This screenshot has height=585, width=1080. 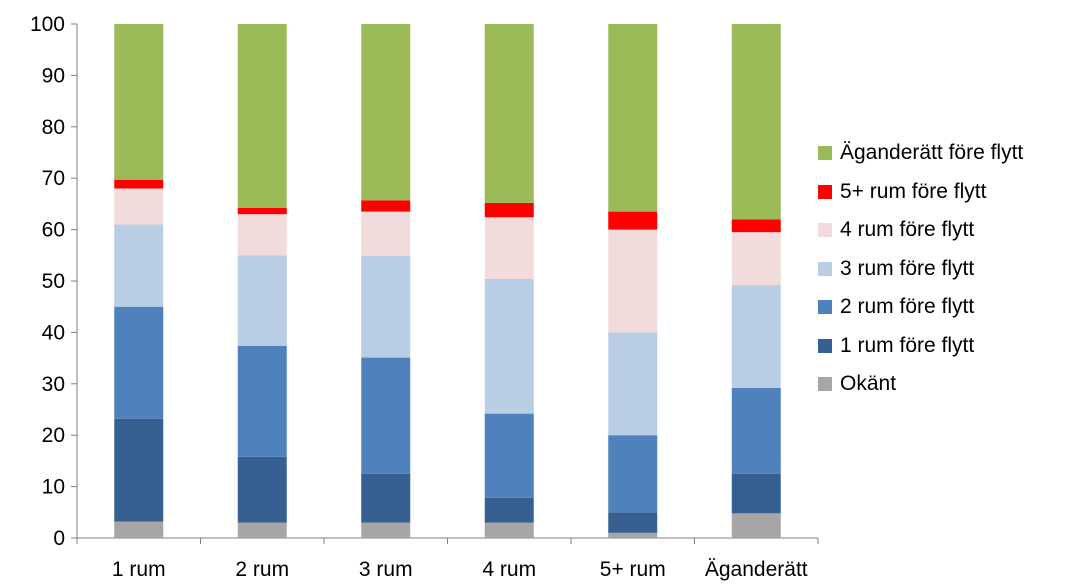 I want to click on x-tick-label: 5+ rum, so click(x=633, y=569).